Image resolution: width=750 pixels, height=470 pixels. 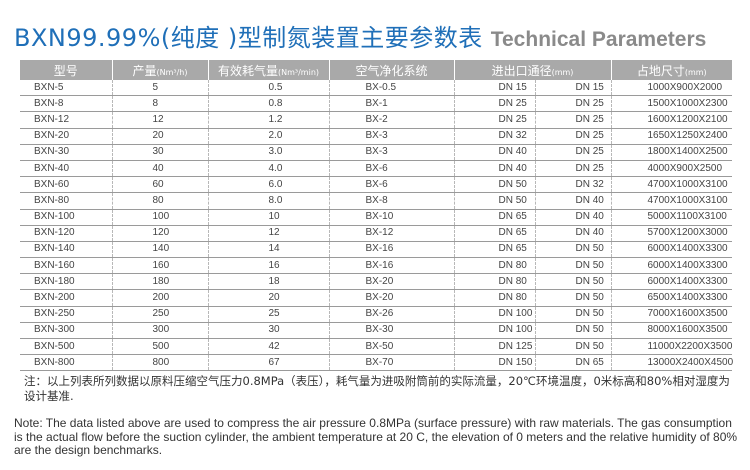 I want to click on cell-floor-size: 6500X1400X3300, so click(x=671, y=298).